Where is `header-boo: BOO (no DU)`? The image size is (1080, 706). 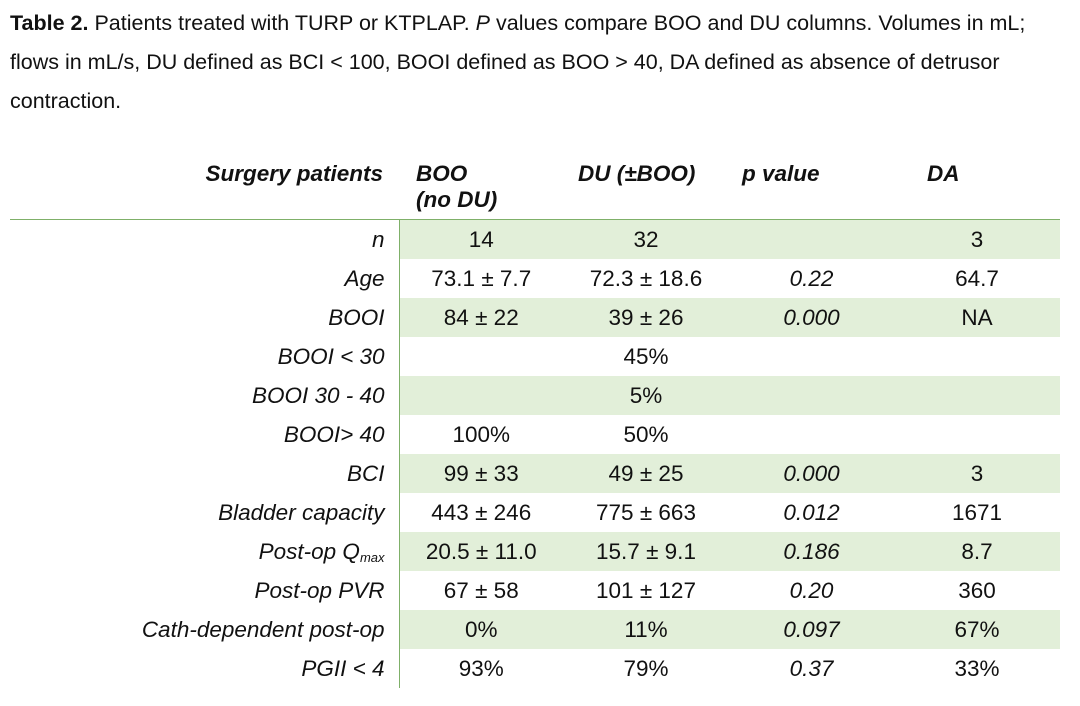 header-boo: BOO (no DU) is located at coordinates (481, 190).